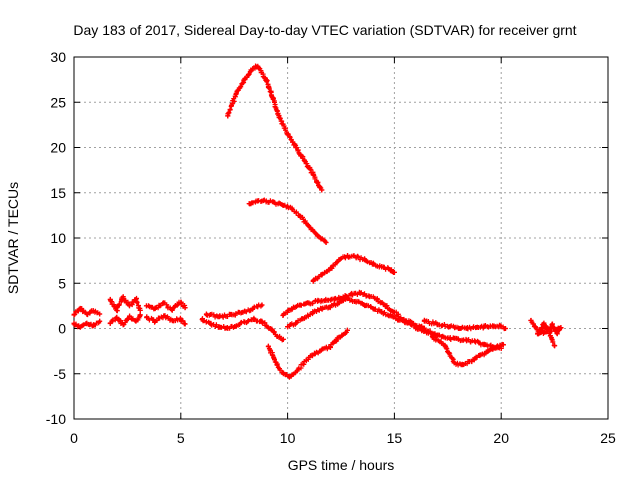 The image size is (640, 480). What do you see at coordinates (125, 304) in the screenshot?
I see `series-arc-early-c` at bounding box center [125, 304].